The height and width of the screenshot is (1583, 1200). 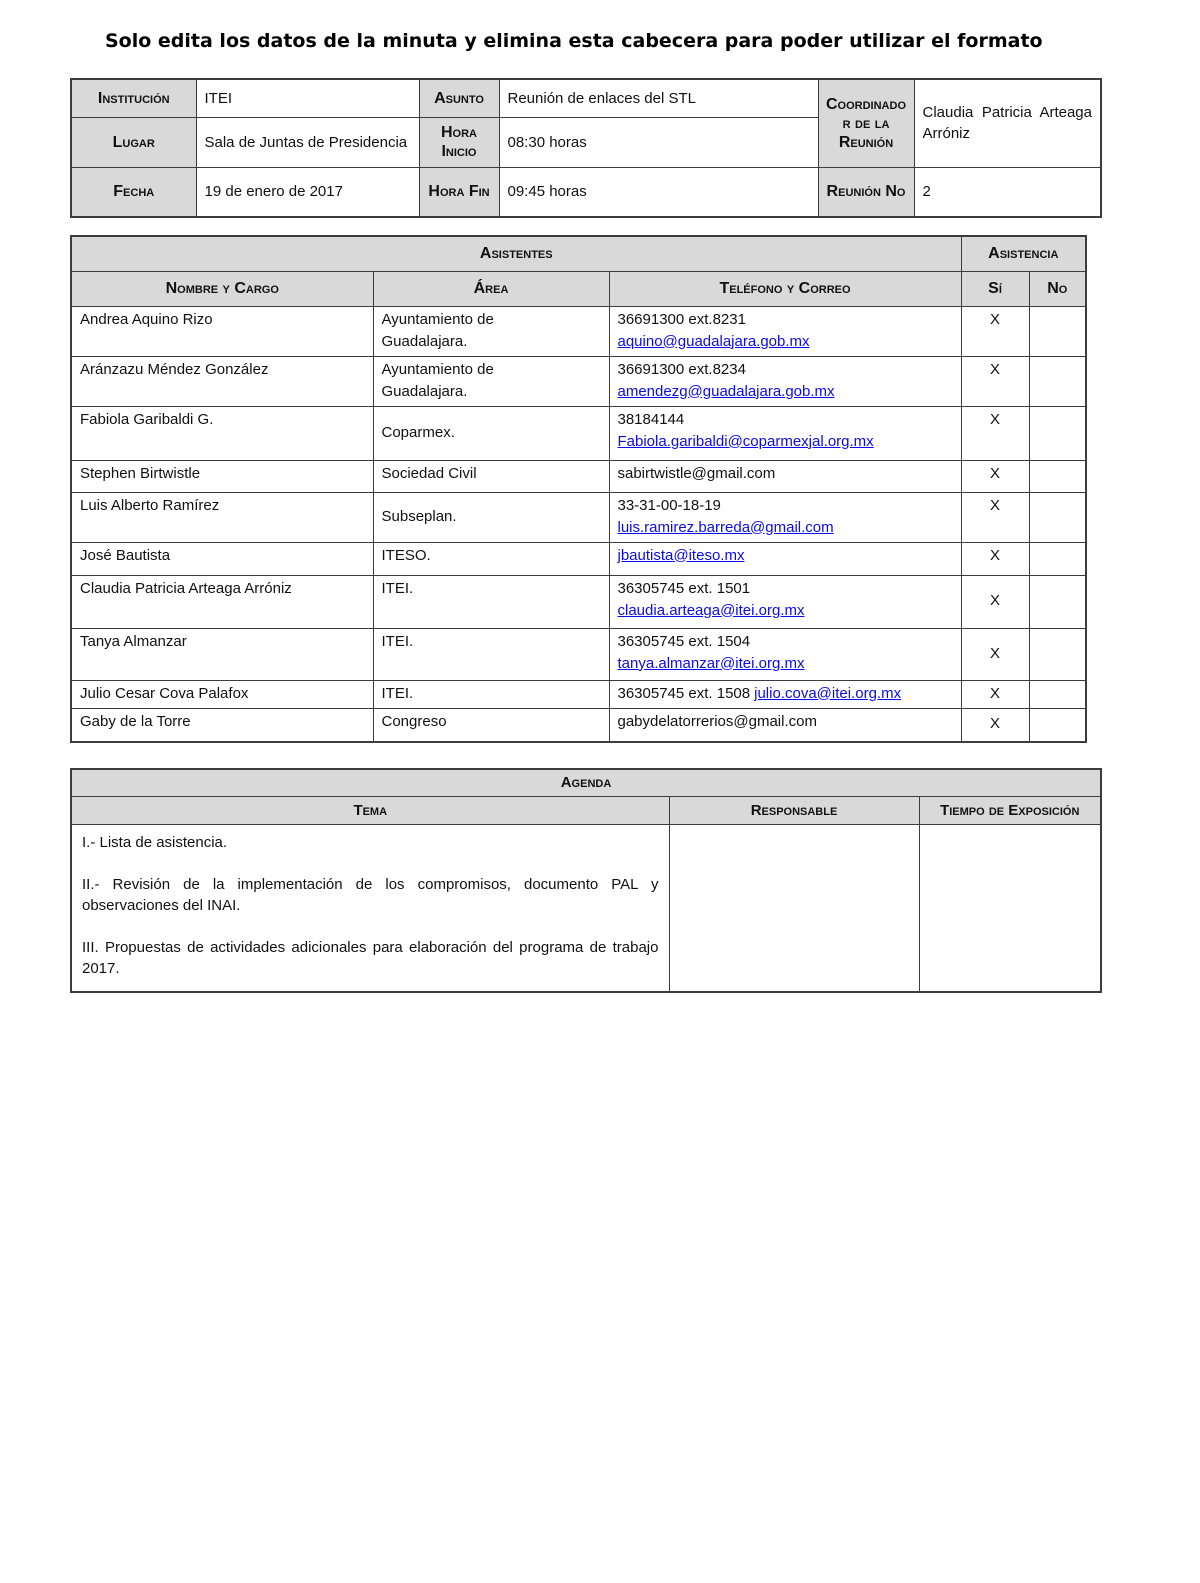 I want to click on fecha-value: 19 de enero de 2017, so click(x=307, y=192).